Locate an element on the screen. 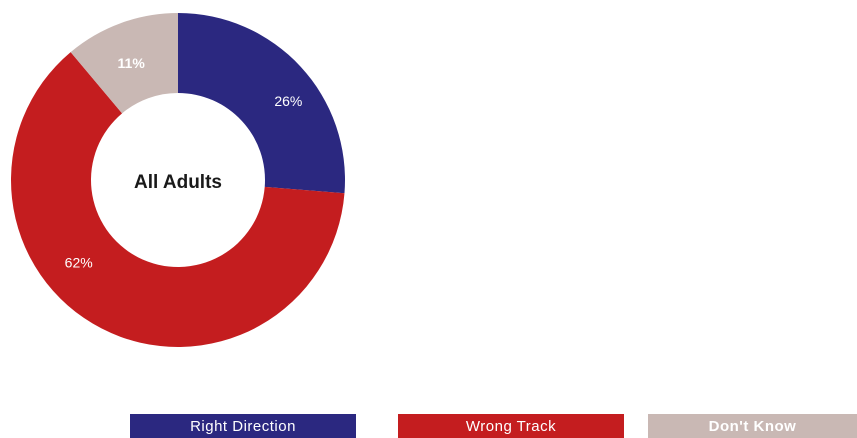 The height and width of the screenshot is (438, 857). slice-label-don-t-know: 11% is located at coordinates (132, 63).